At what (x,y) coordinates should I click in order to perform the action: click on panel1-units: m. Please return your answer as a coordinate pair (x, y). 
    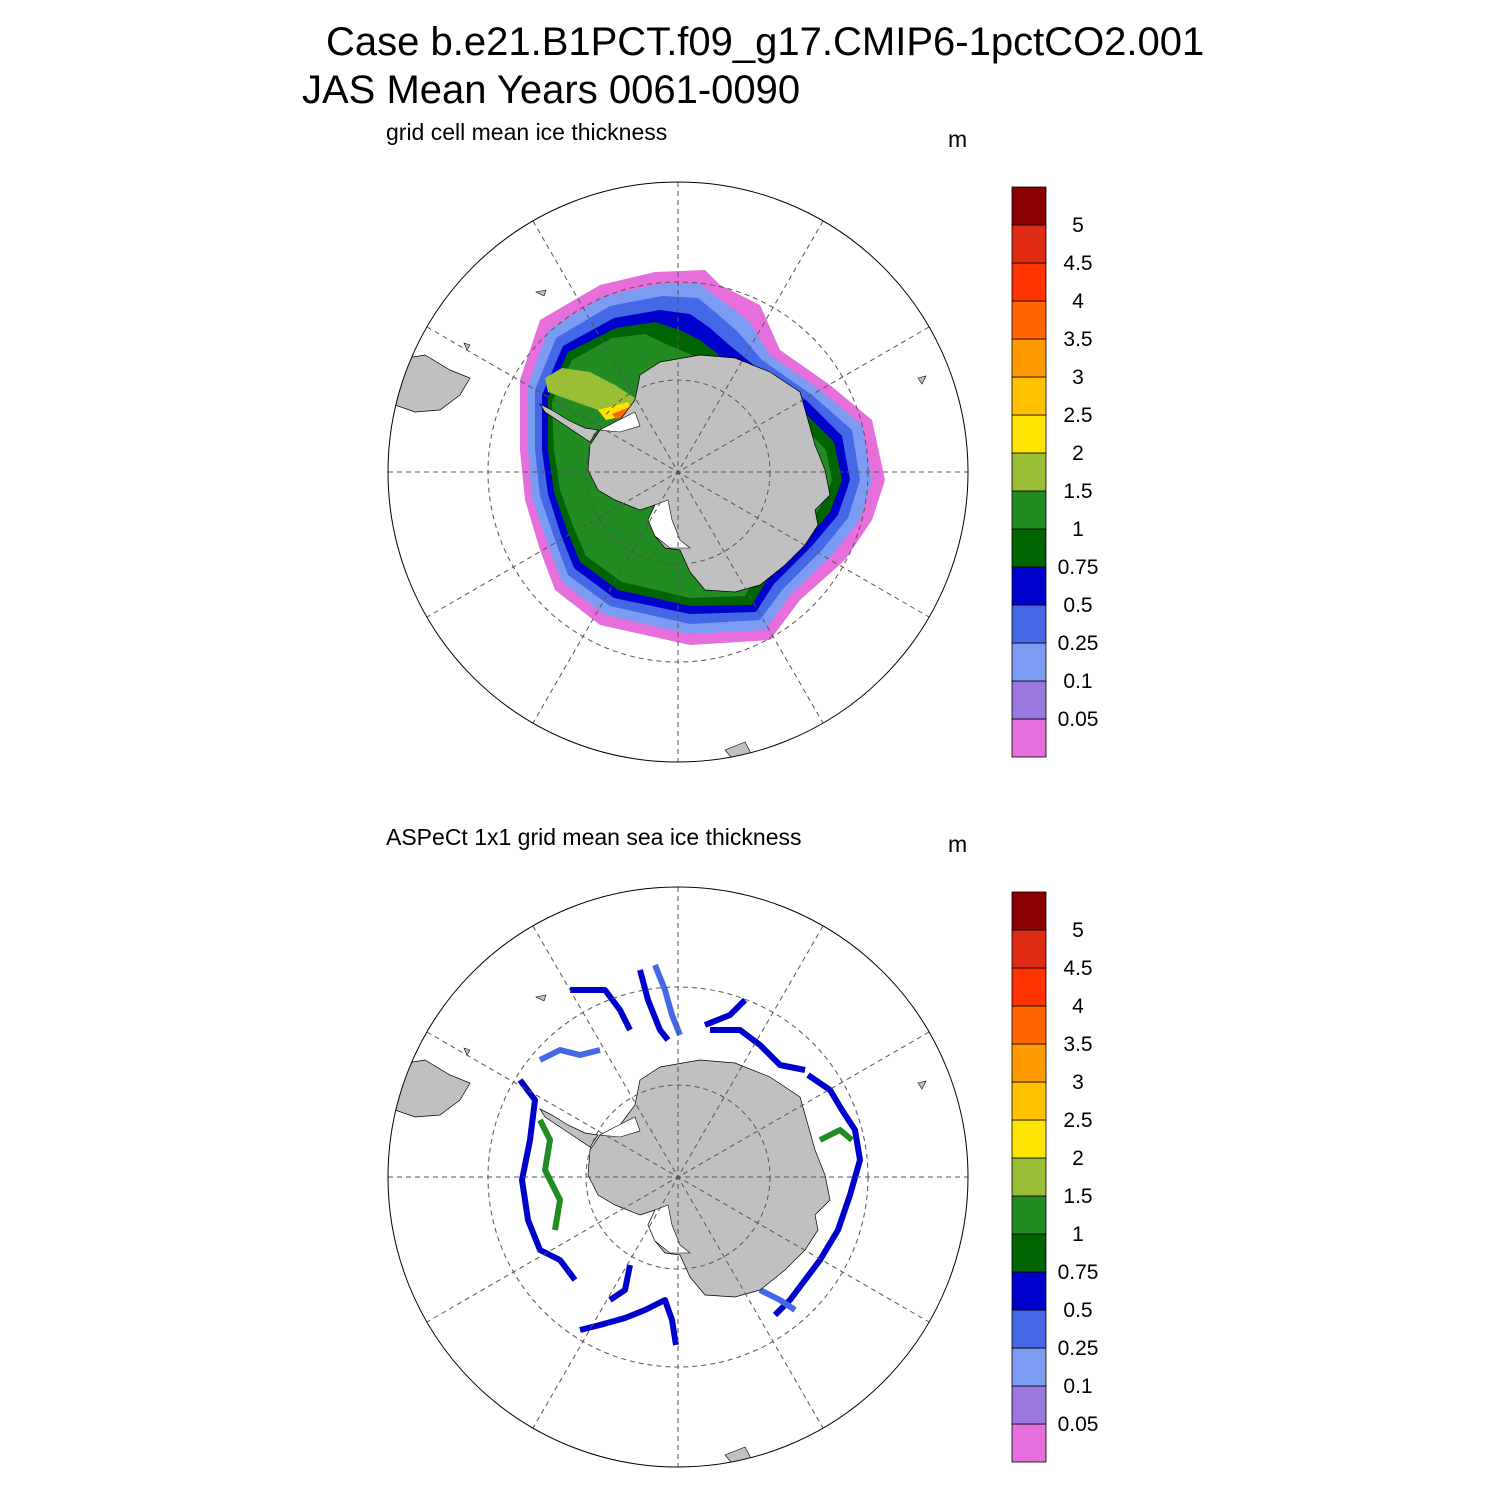
    Looking at the image, I should click on (958, 139).